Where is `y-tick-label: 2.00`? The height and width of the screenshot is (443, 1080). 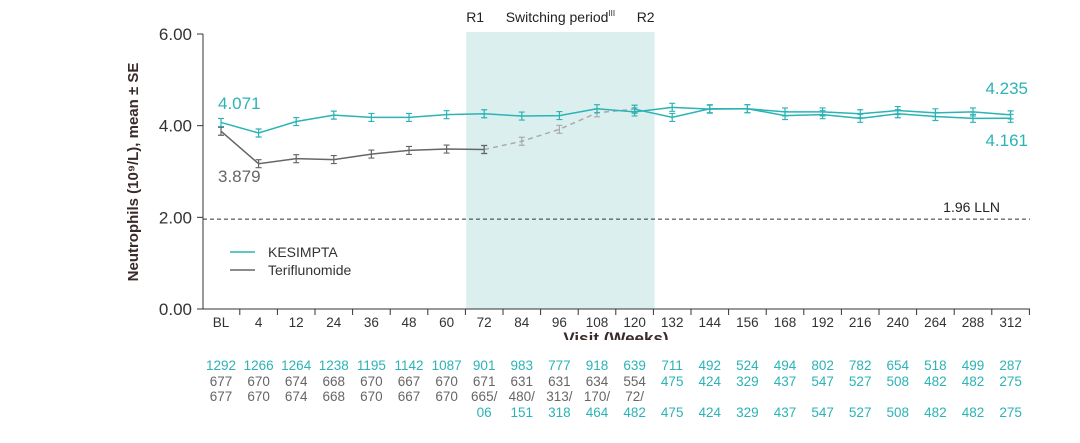
y-tick-label: 2.00 is located at coordinates (175, 217).